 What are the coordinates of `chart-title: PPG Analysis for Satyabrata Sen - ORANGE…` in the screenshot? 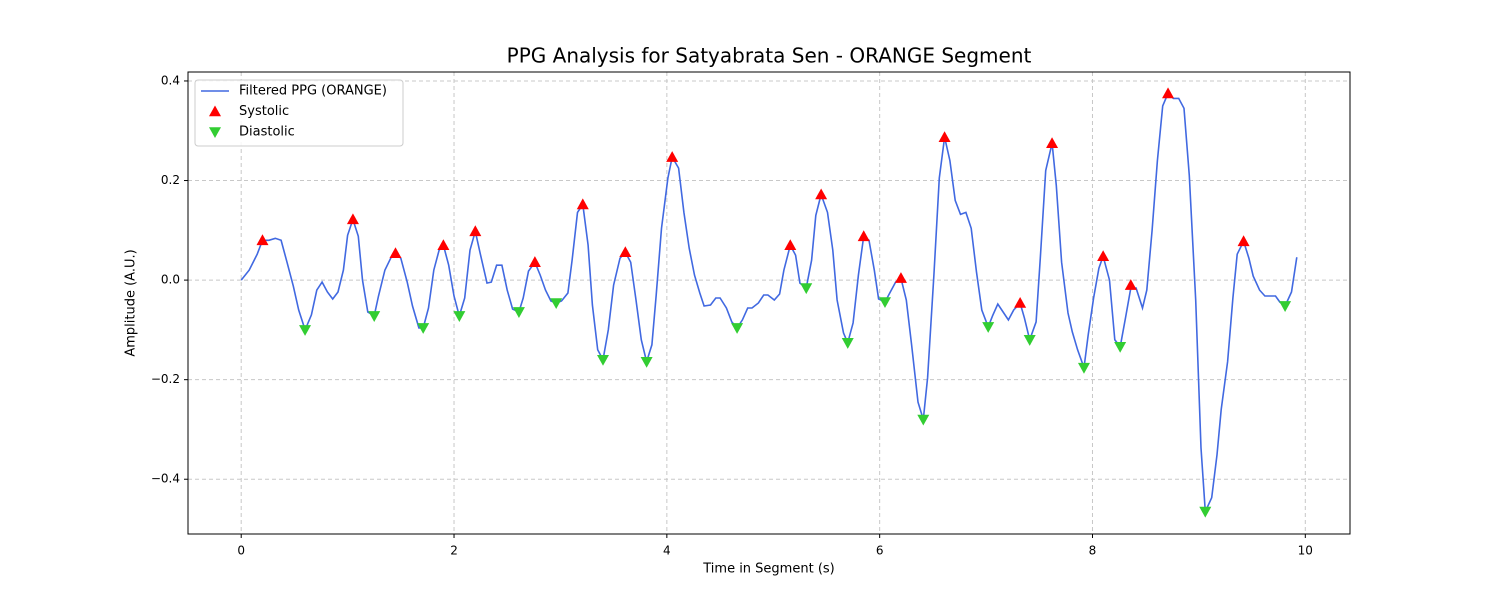 It's located at (769, 56).